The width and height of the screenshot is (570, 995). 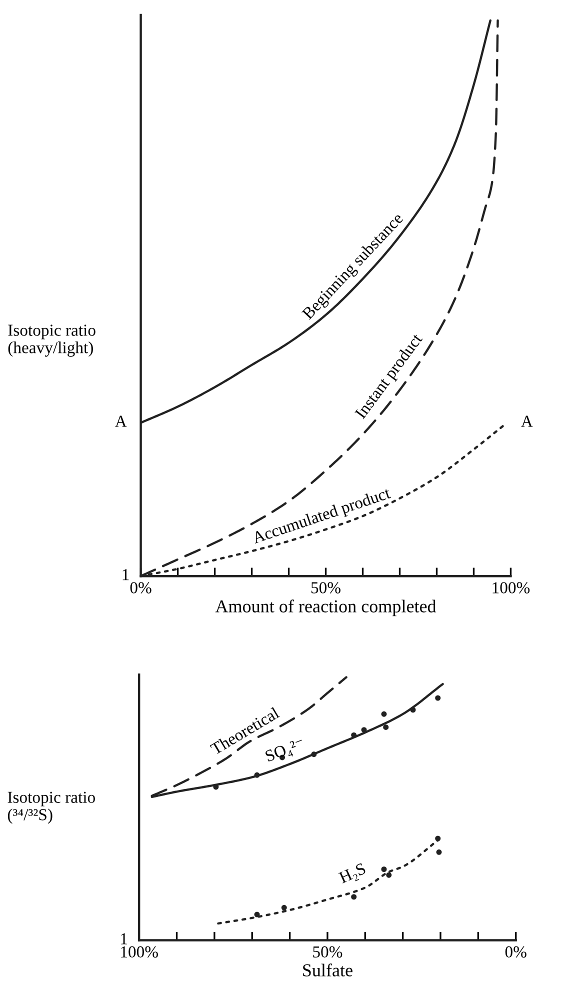 I want to click on x-axis-title: Amount of reaction completed, so click(x=325, y=608).